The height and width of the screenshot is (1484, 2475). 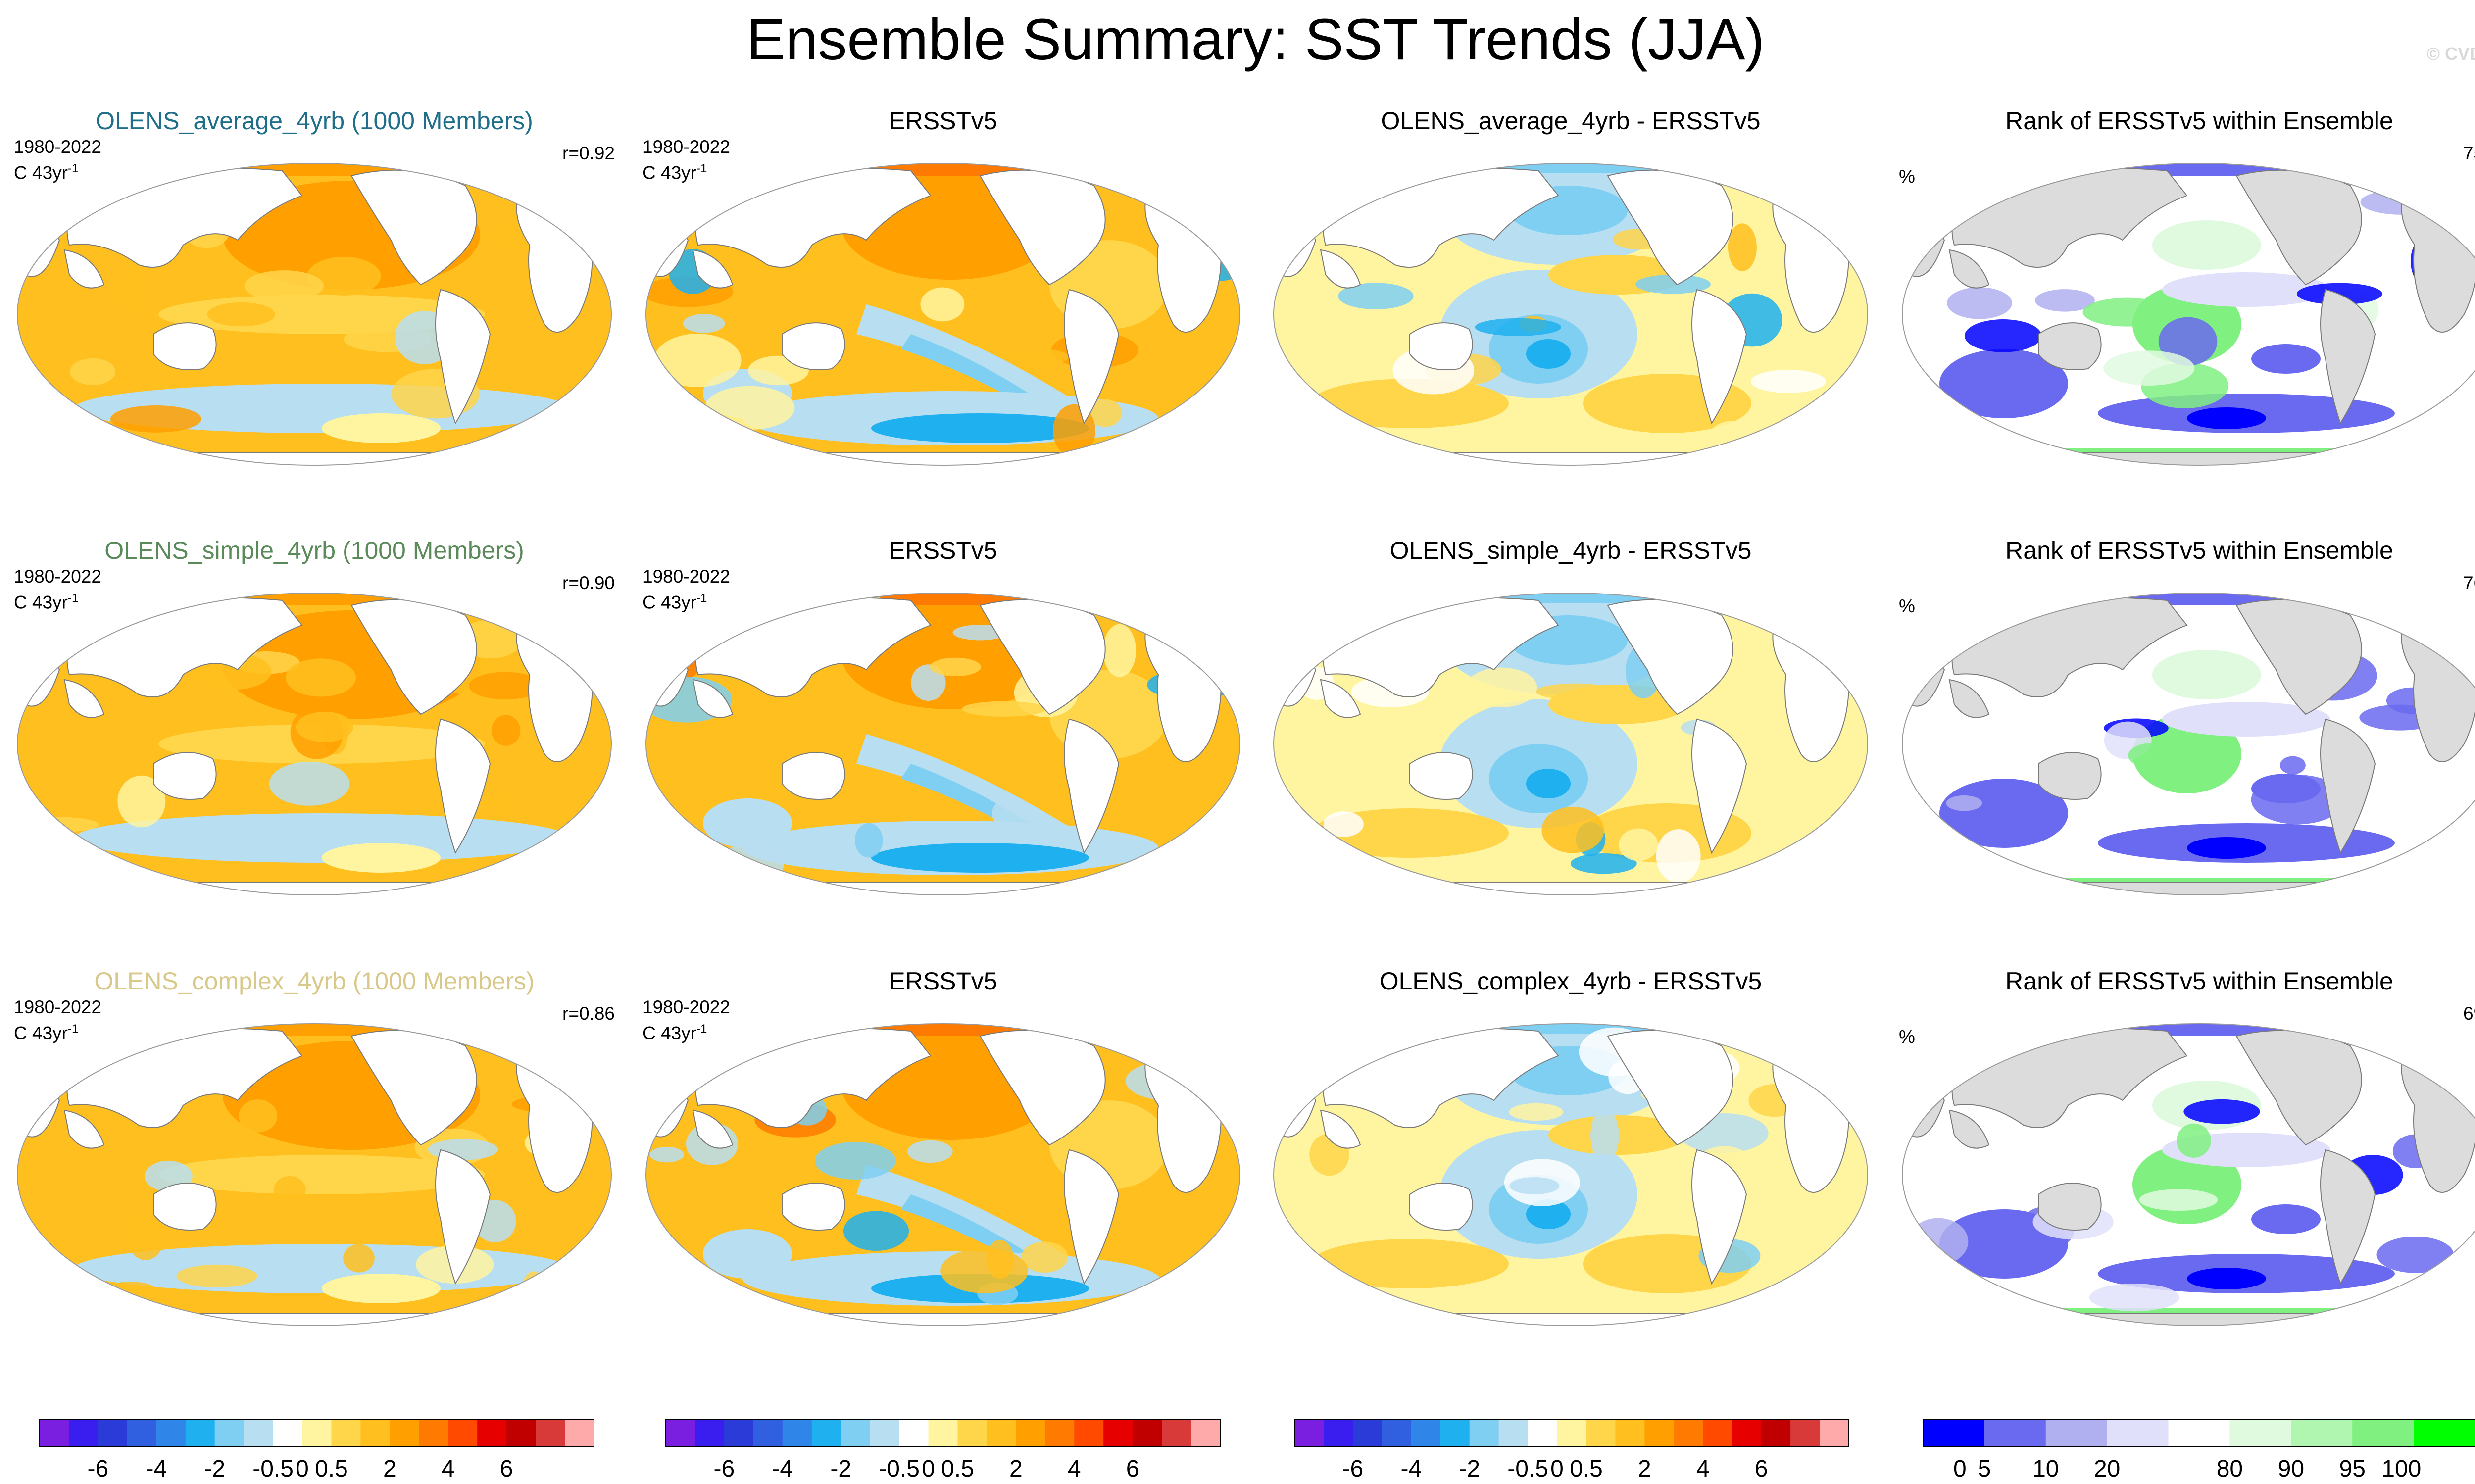 I want to click on watermark: © CVDP, so click(x=2451, y=54).